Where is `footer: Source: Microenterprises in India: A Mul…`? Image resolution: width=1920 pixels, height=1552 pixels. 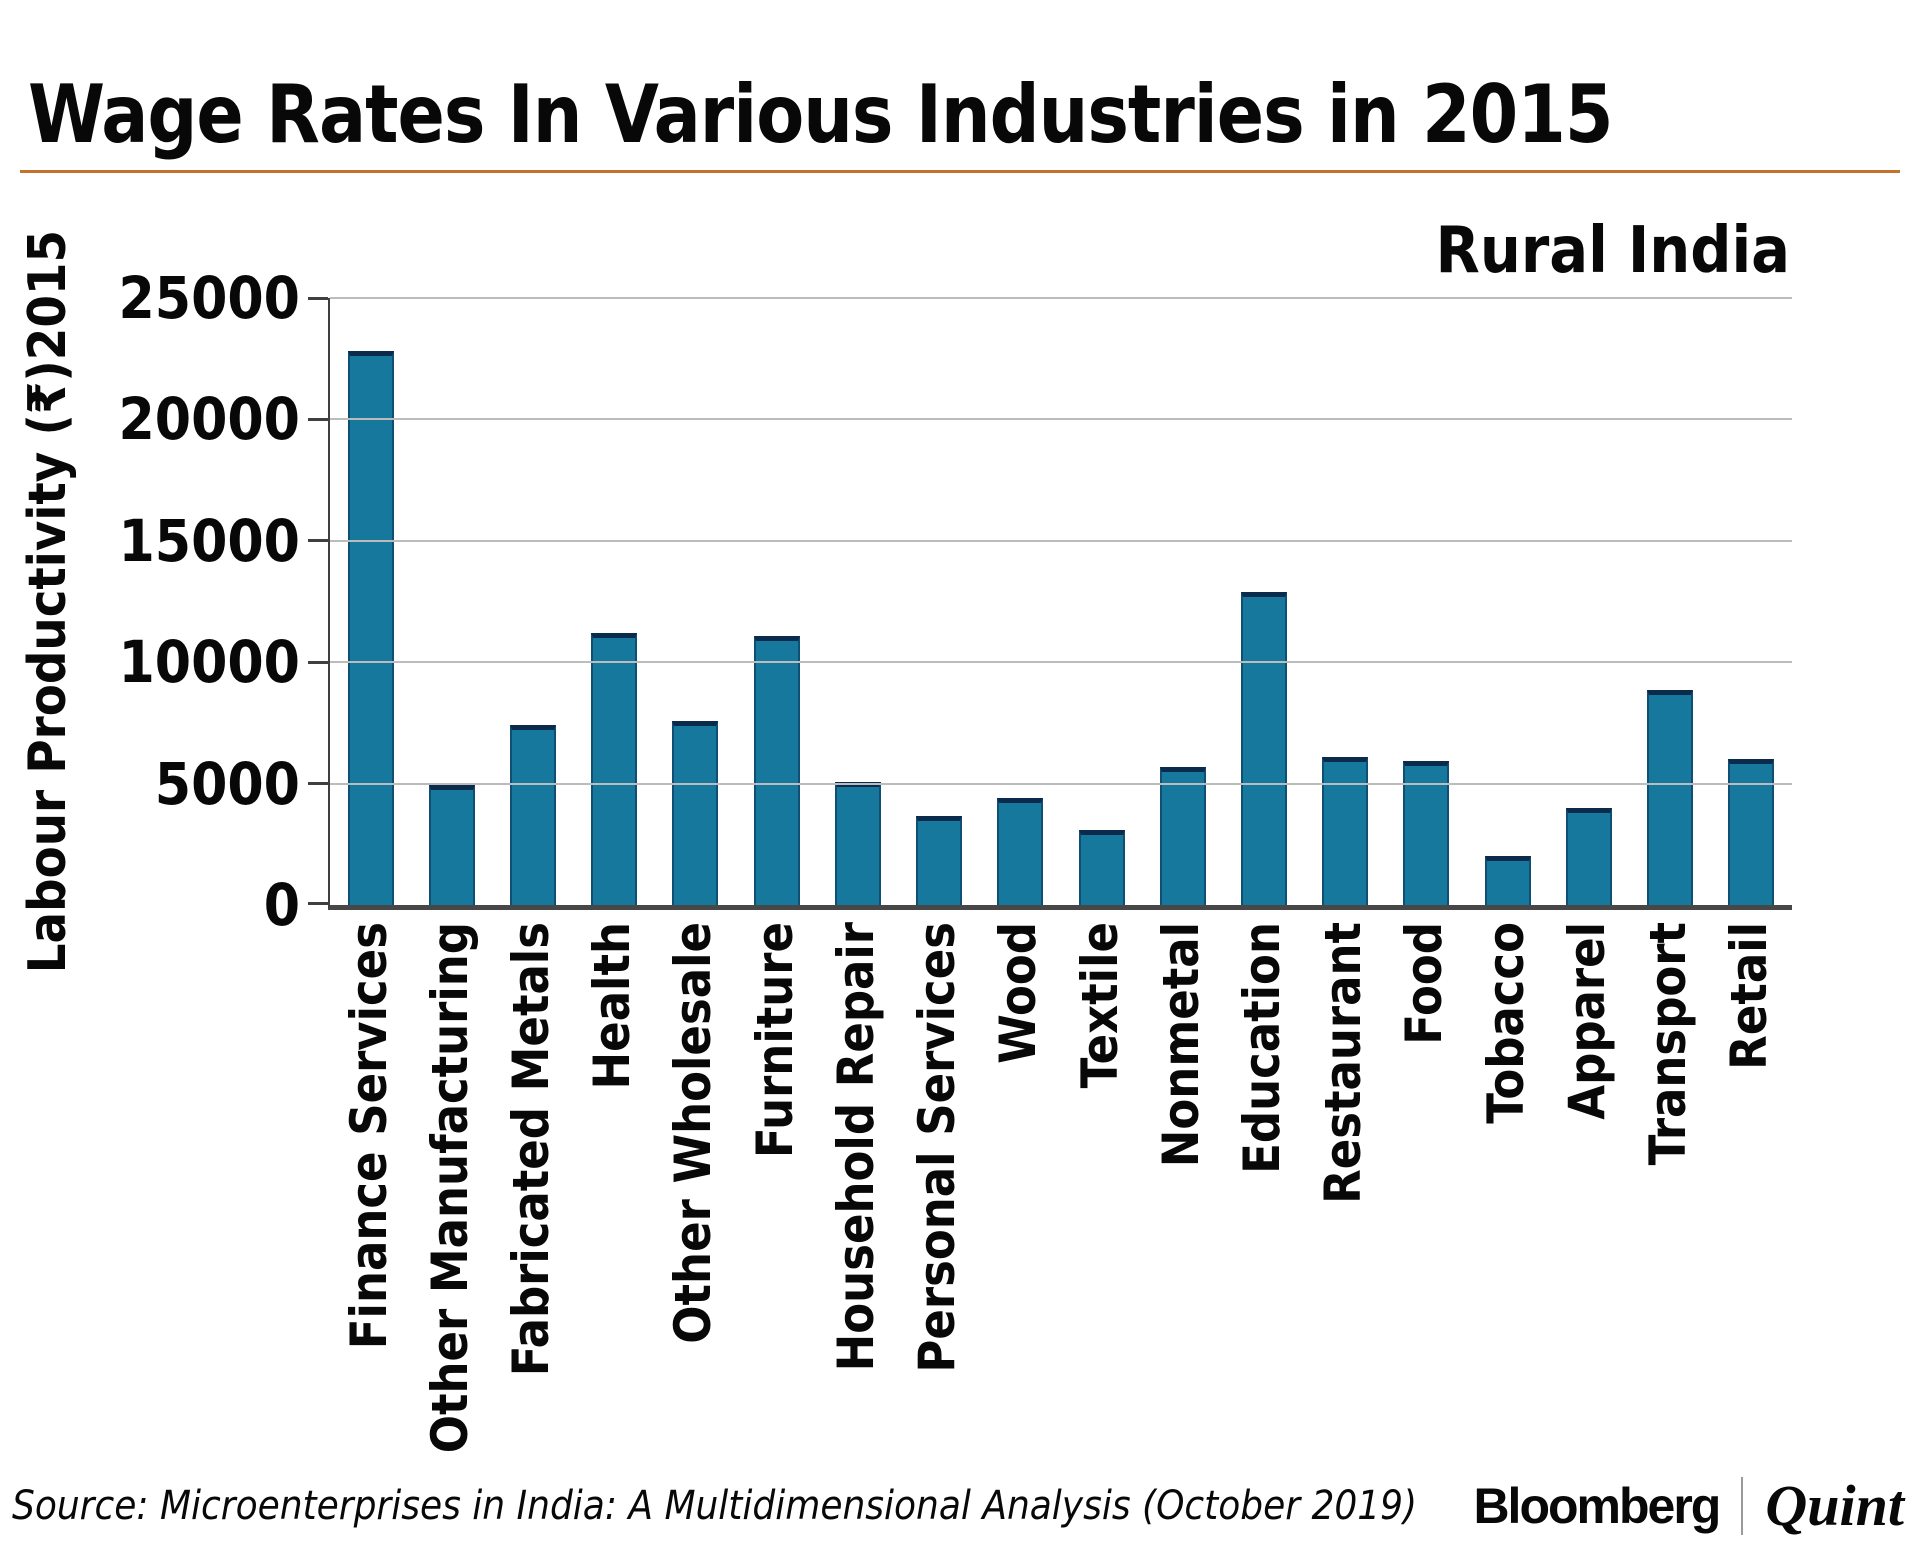
footer: Source: Microenterprises in India: A Mul… is located at coordinates (958, 1505).